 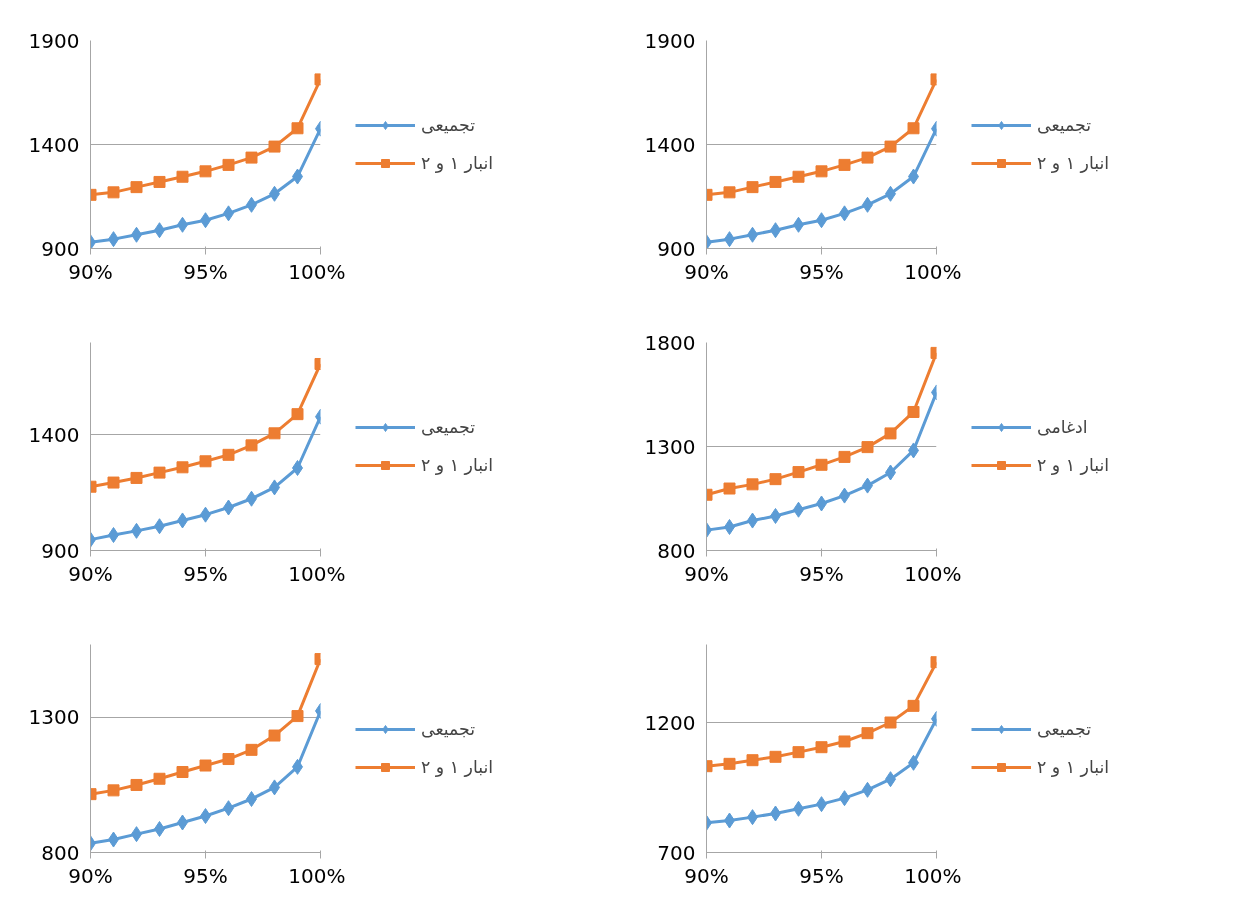 I want to click on y-tick-label: 1800, so click(x=670, y=342).